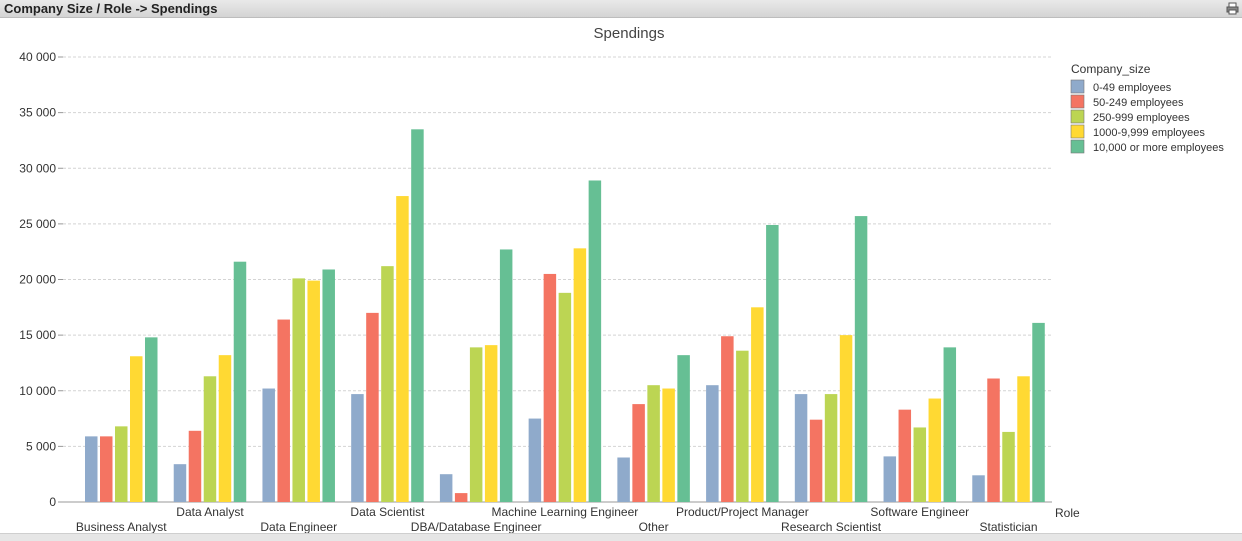 This screenshot has width=1242, height=541. Describe the element at coordinates (298, 526) in the screenshot. I see `x-tick-label: Data Engineer` at that location.